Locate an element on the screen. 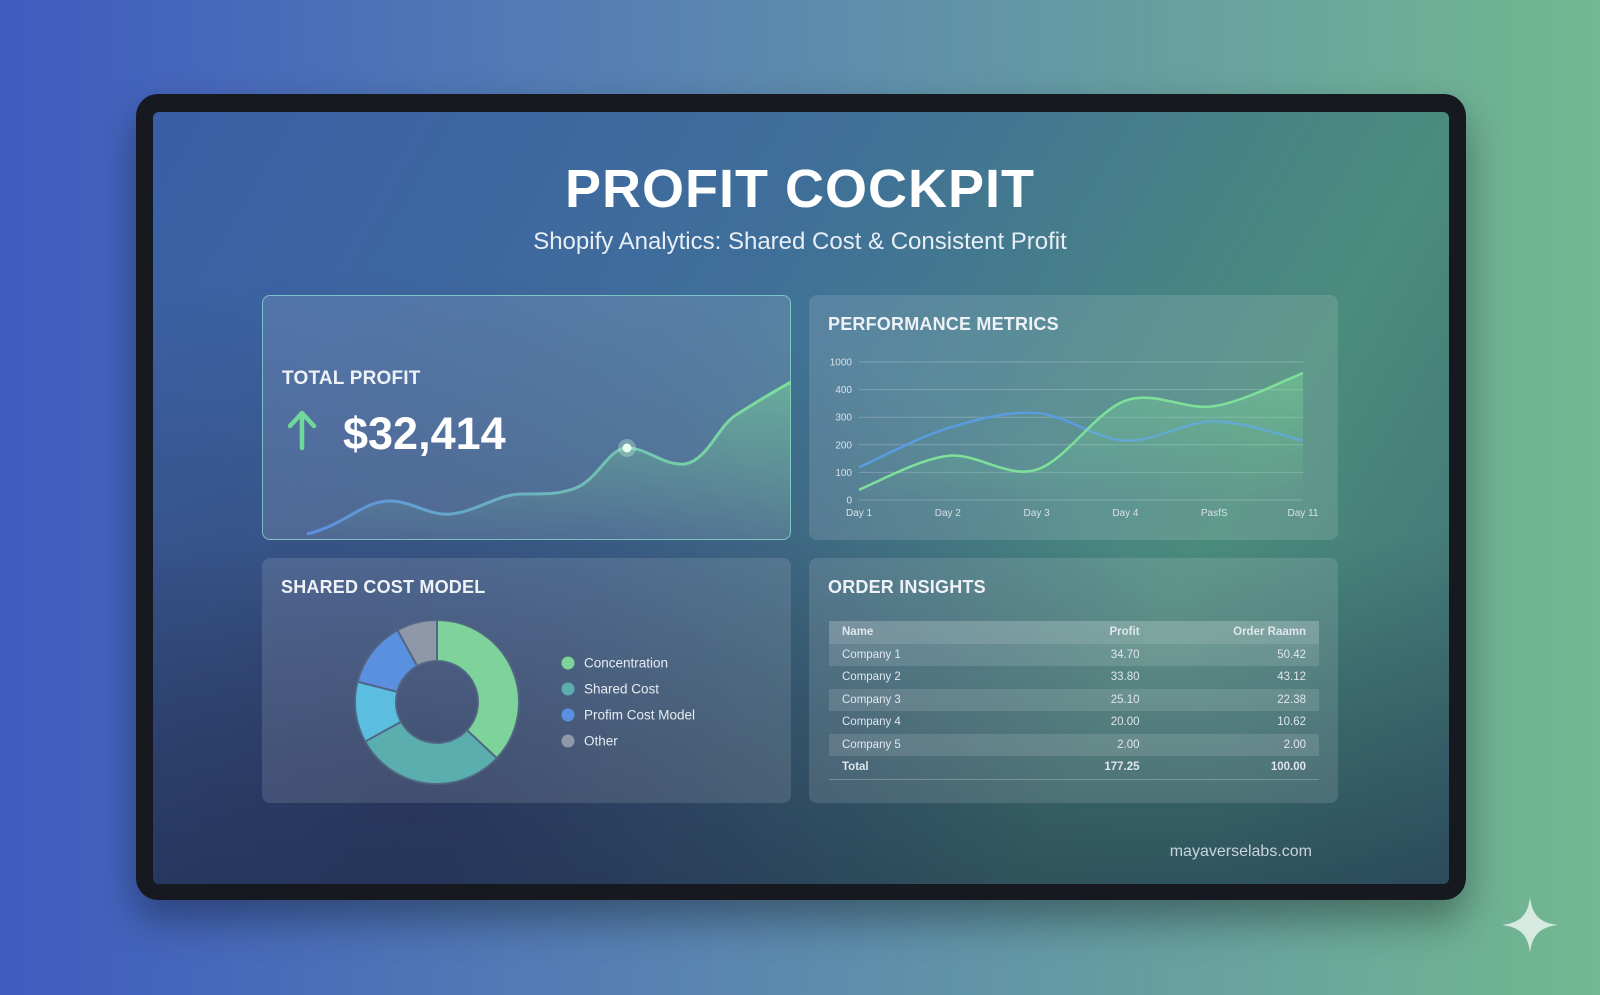 The width and height of the screenshot is (1600, 995). x-tick-label: PasfS is located at coordinates (1214, 513).